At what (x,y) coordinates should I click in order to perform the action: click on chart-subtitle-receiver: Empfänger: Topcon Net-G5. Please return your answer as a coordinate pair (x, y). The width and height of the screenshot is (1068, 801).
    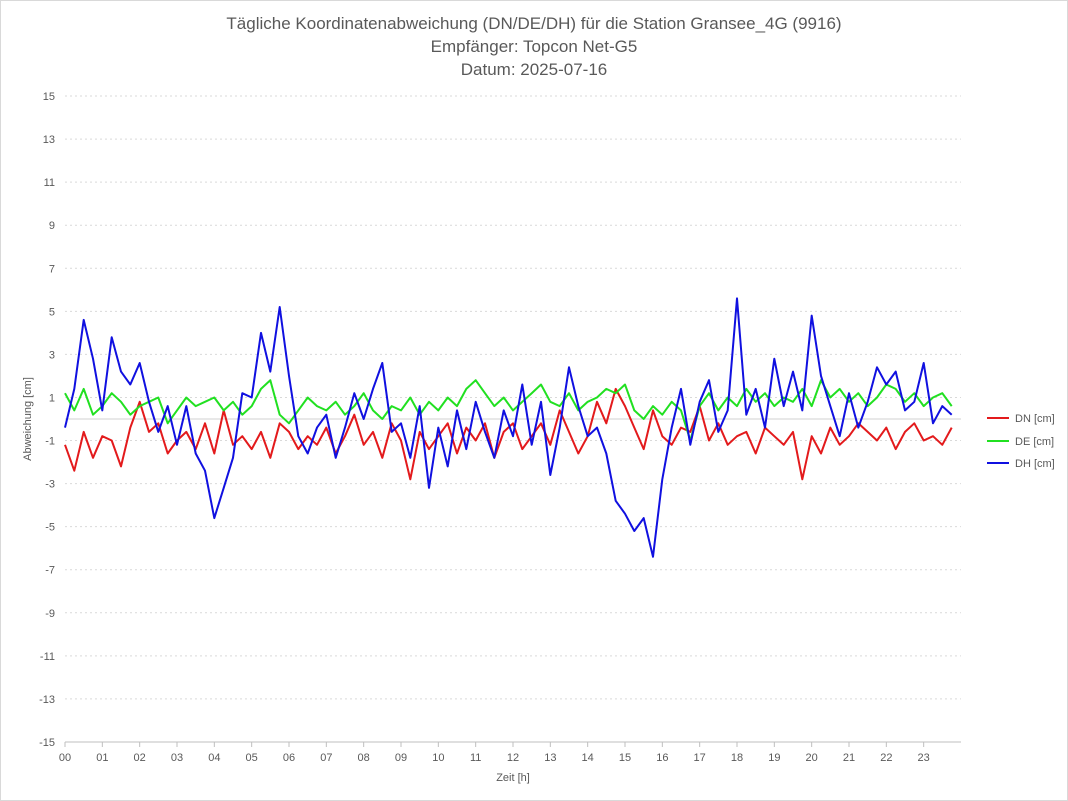
    Looking at the image, I should click on (534, 46).